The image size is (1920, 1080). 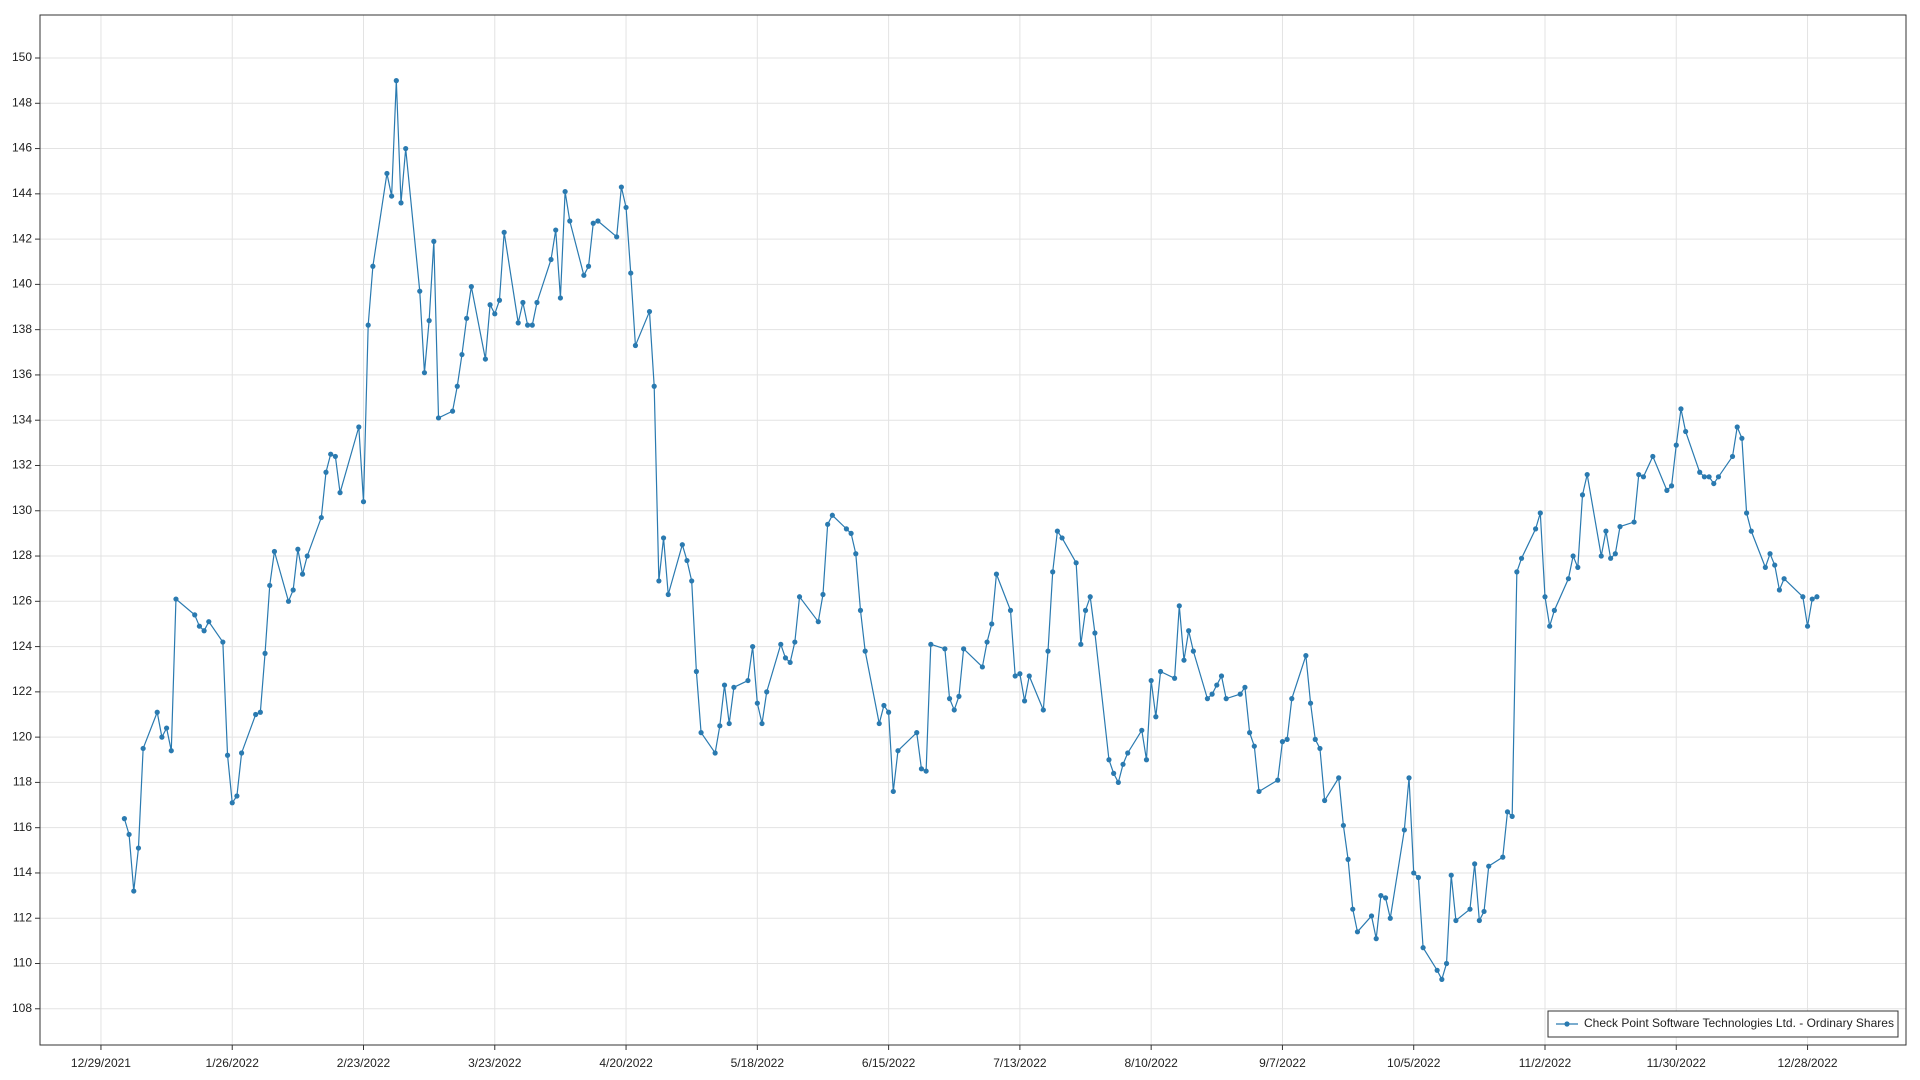 What do you see at coordinates (22, 736) in the screenshot?
I see `y-tick-label: 120` at bounding box center [22, 736].